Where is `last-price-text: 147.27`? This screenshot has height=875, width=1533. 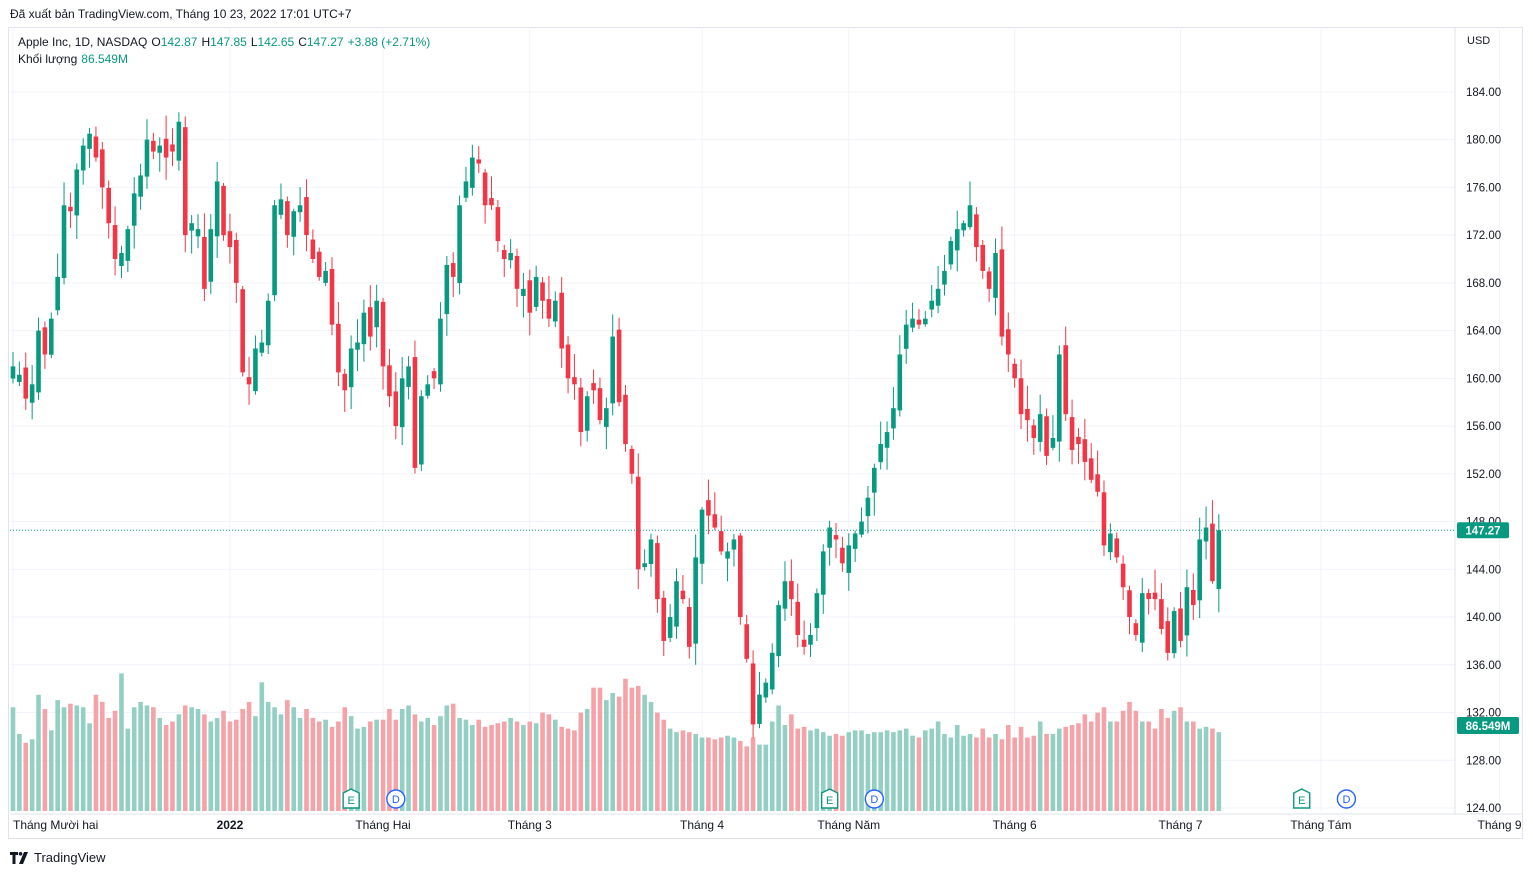 last-price-text: 147.27 is located at coordinates (1482, 531).